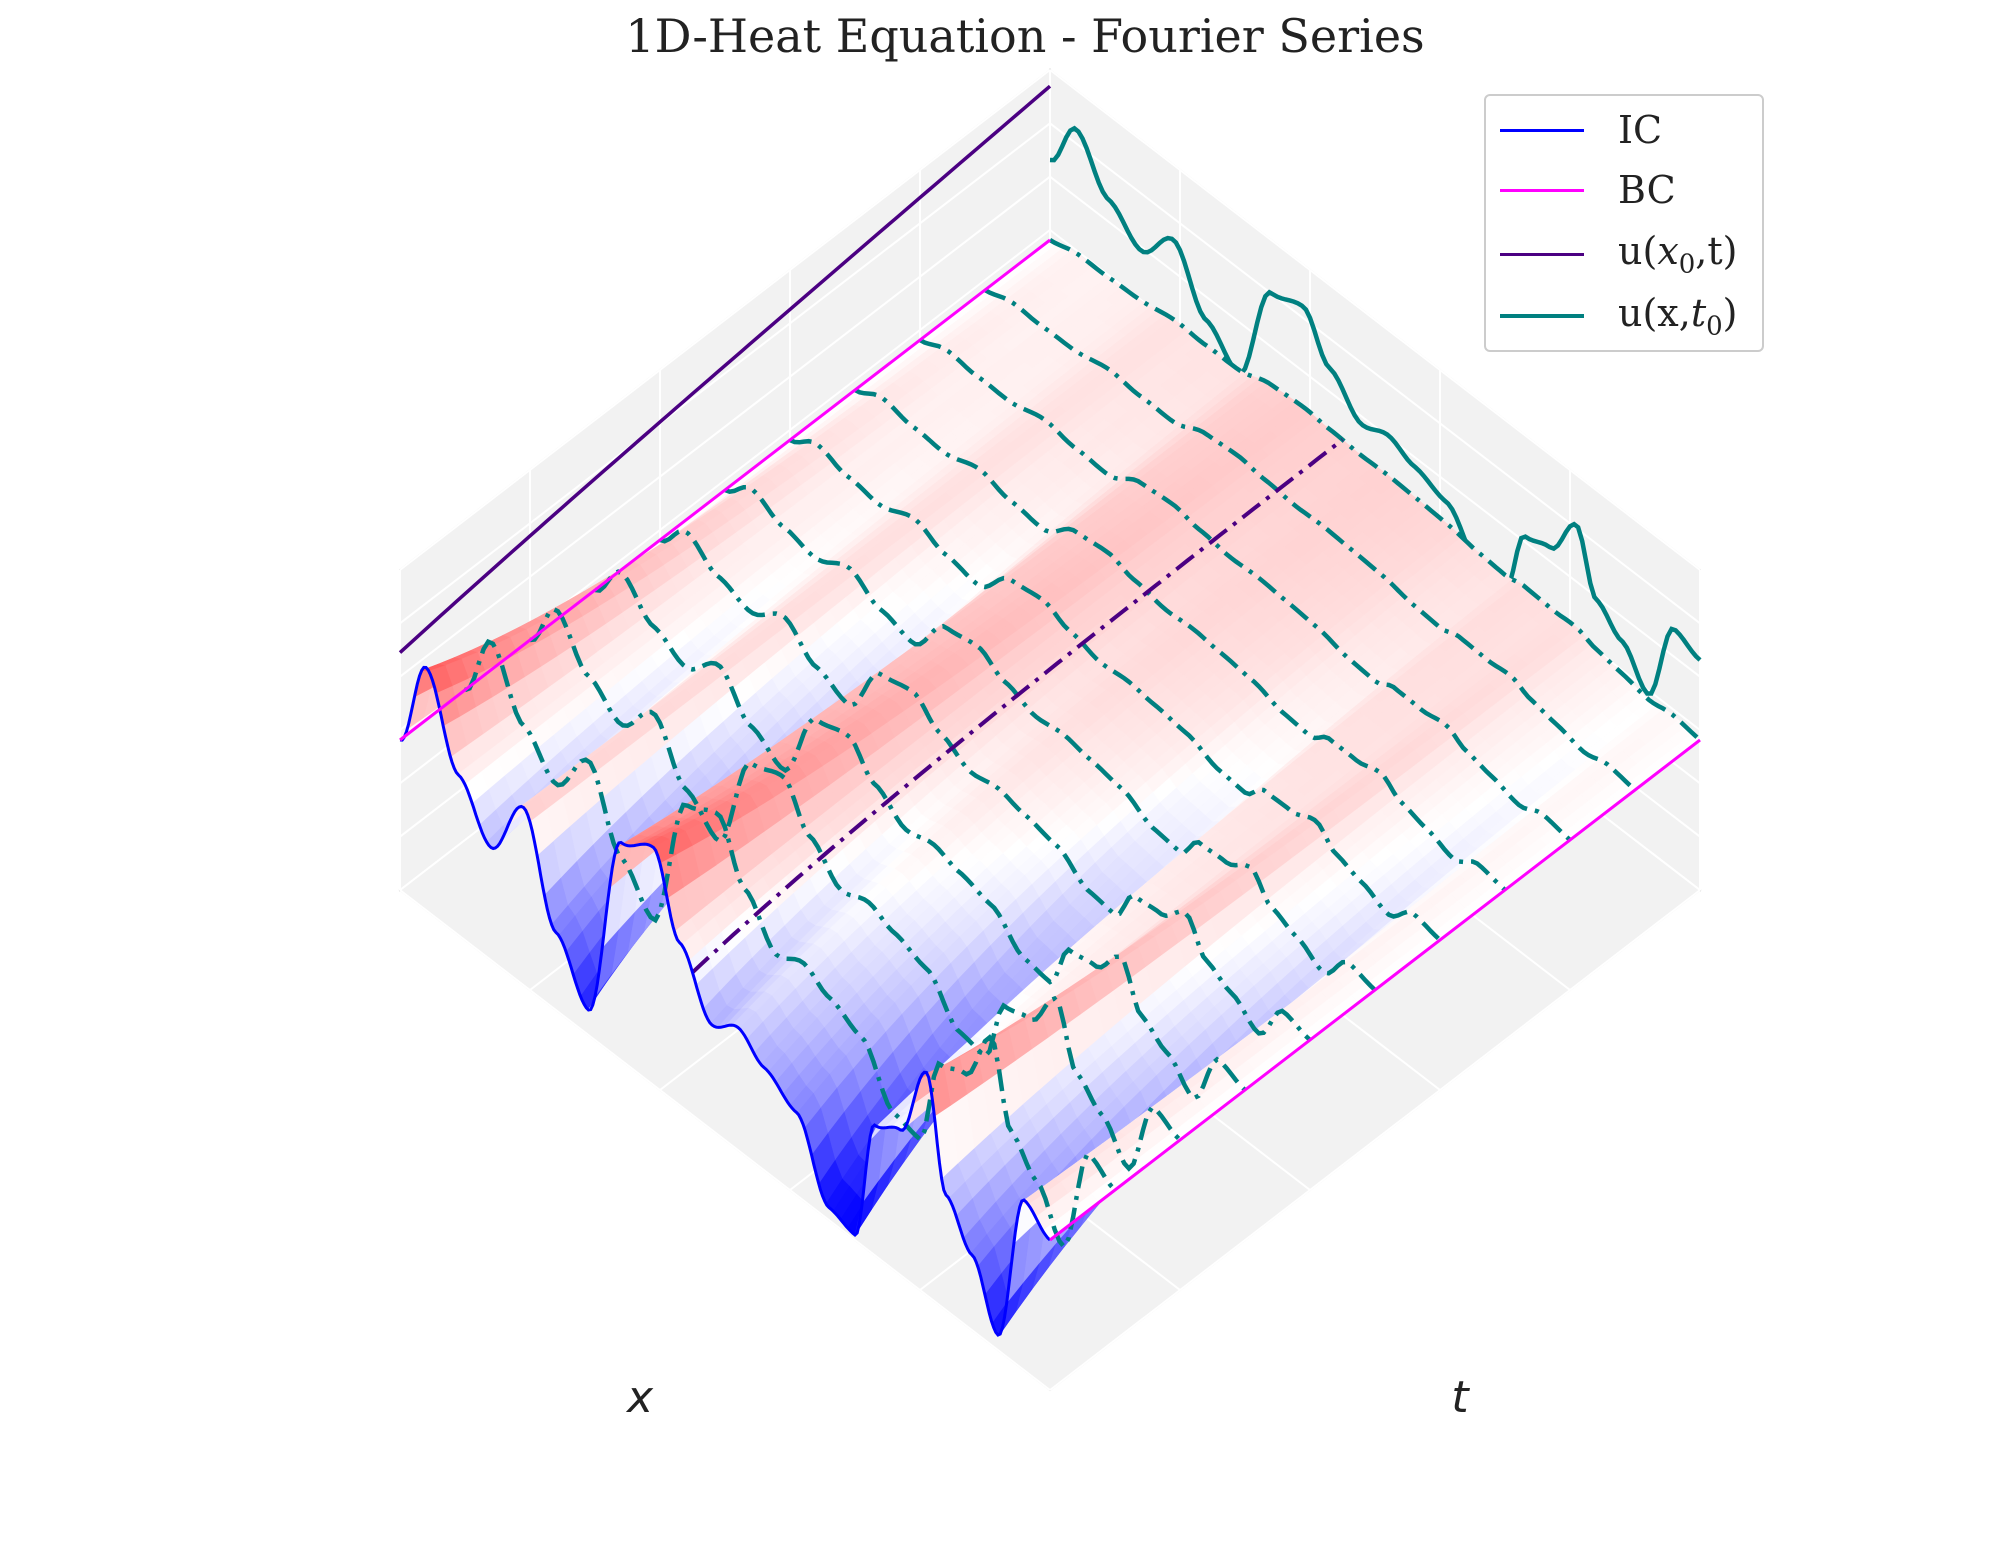  What do you see at coordinates (1542, 316) in the screenshot?
I see `legend-swatch-u-x-t0` at bounding box center [1542, 316].